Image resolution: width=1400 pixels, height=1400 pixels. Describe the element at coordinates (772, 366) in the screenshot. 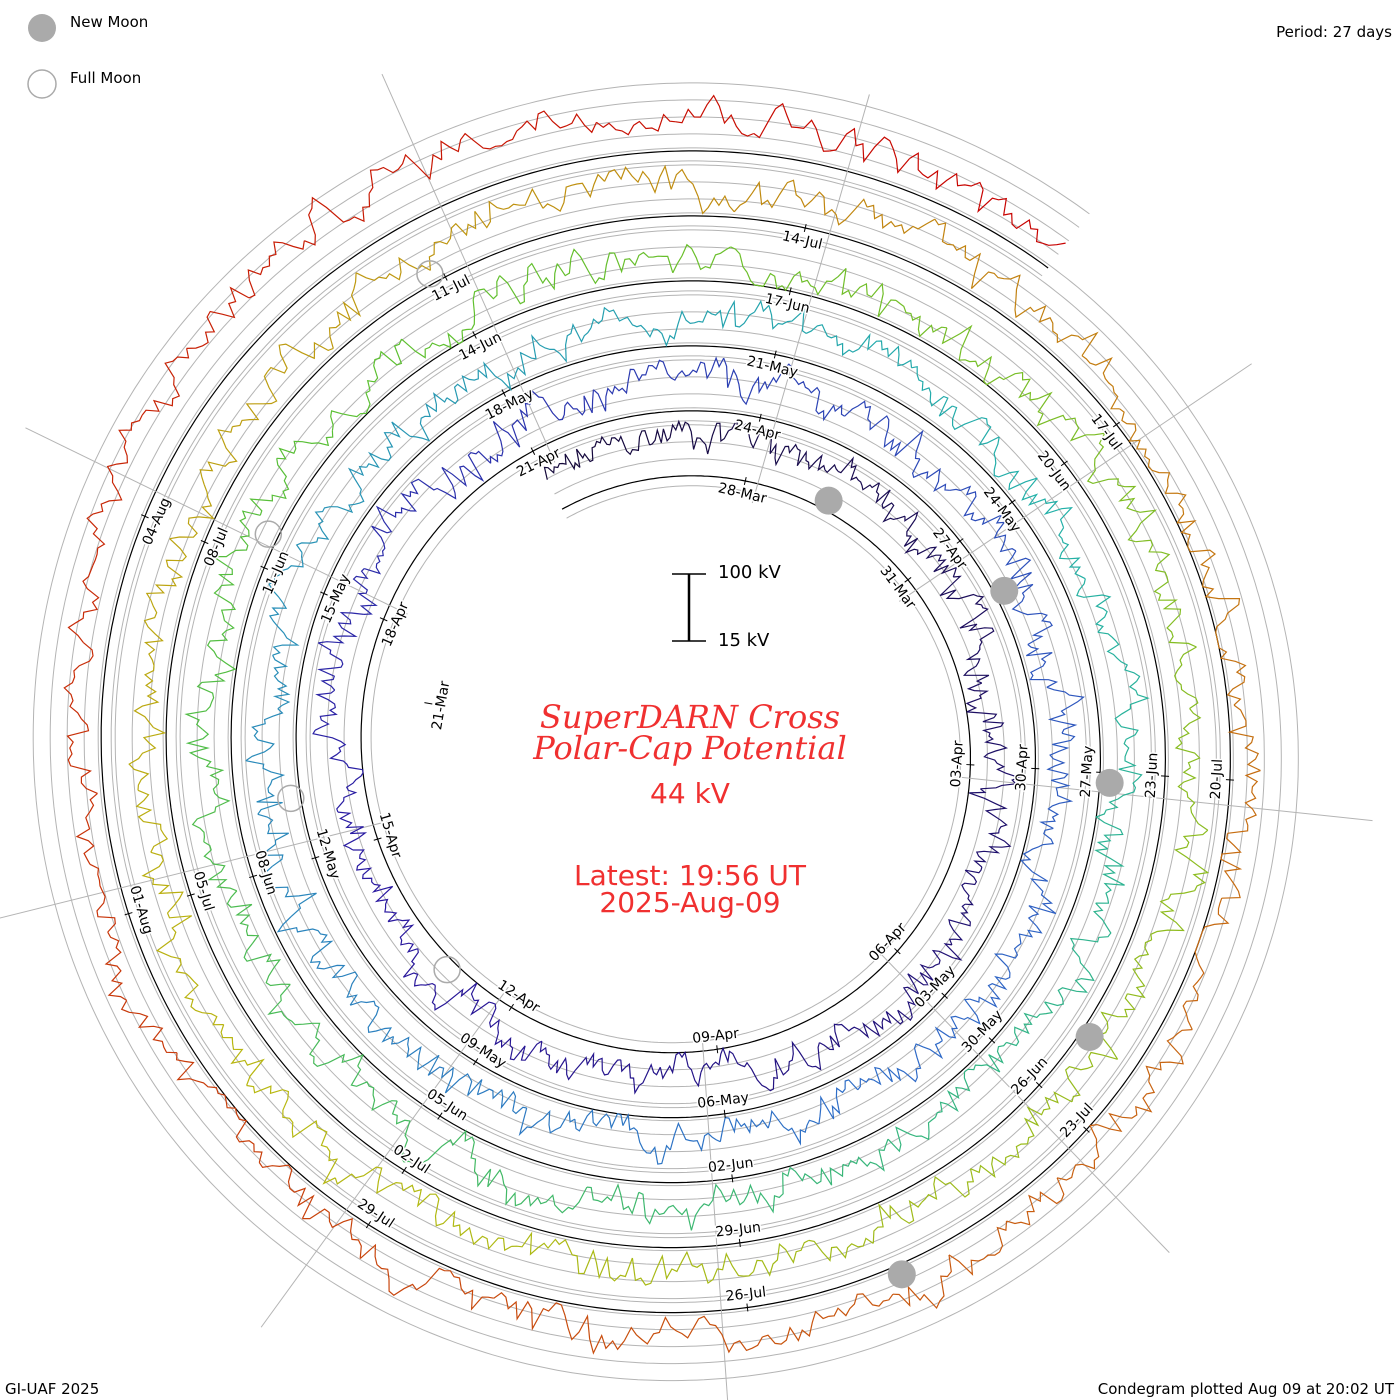

I see `date-label: 21-May` at that location.